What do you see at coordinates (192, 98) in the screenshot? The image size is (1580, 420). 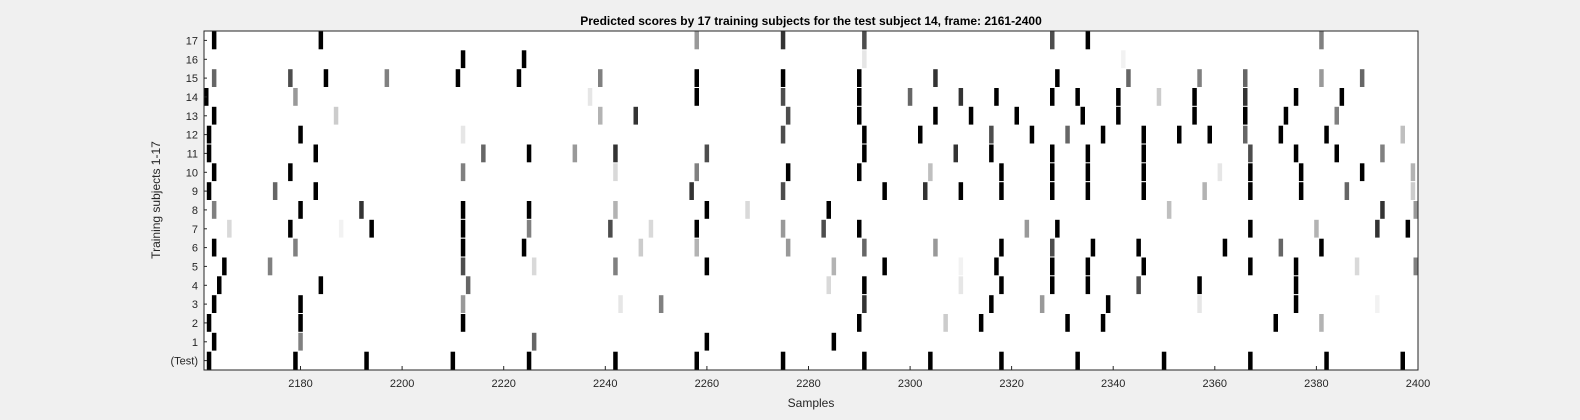 I see `y-tick-label: 14` at bounding box center [192, 98].